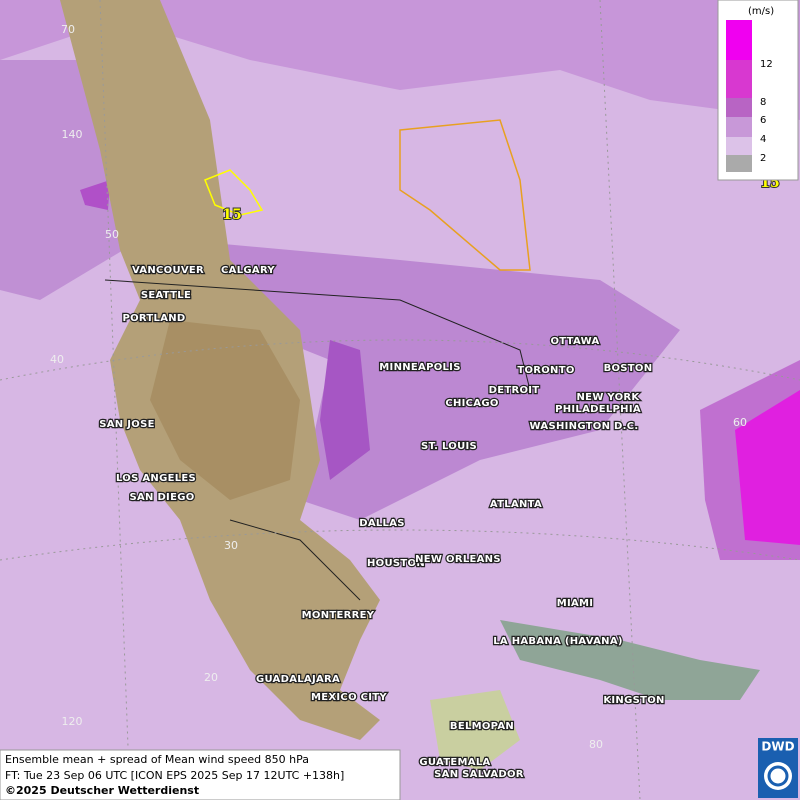 Image resolution: width=800 pixels, height=800 pixels. I want to click on graticule-label: 80, so click(596, 744).